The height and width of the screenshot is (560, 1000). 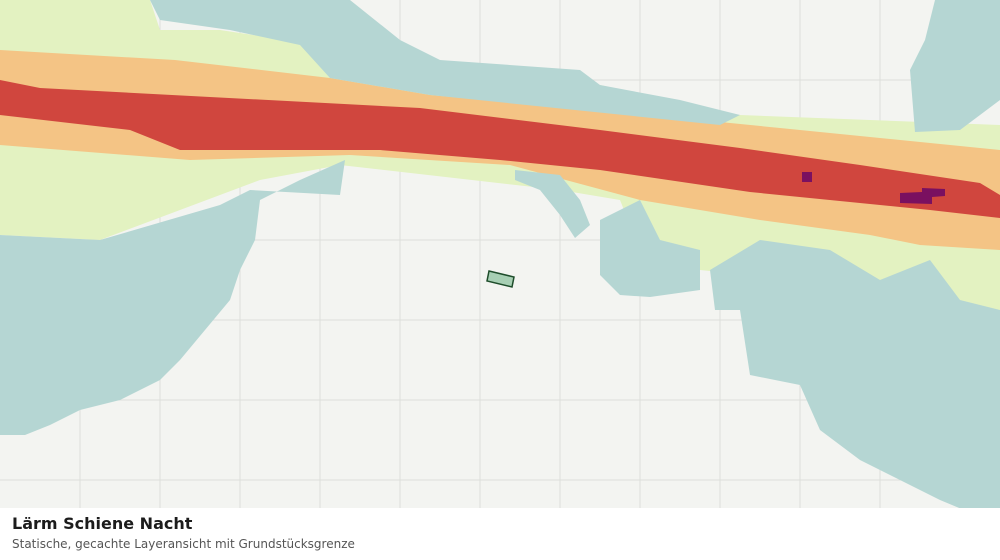 I want to click on map-title: Lärm Schiene Nacht, so click(x=102, y=523).